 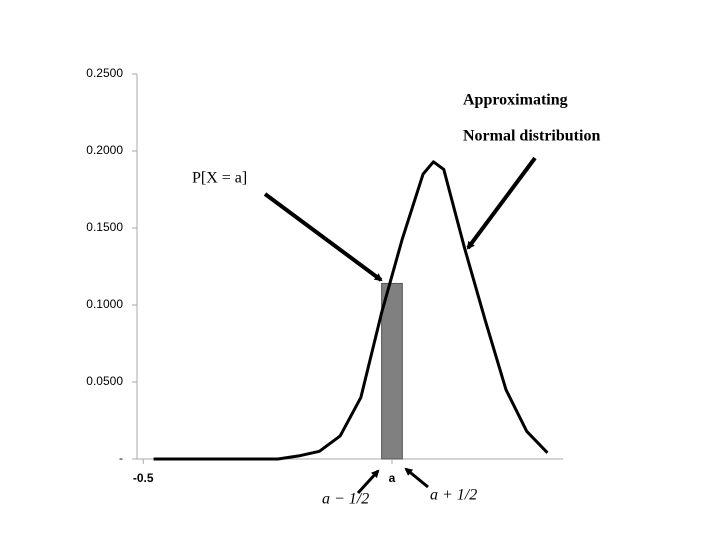 What do you see at coordinates (453, 495) in the screenshot?
I see `annotation: a + 1/2` at bounding box center [453, 495].